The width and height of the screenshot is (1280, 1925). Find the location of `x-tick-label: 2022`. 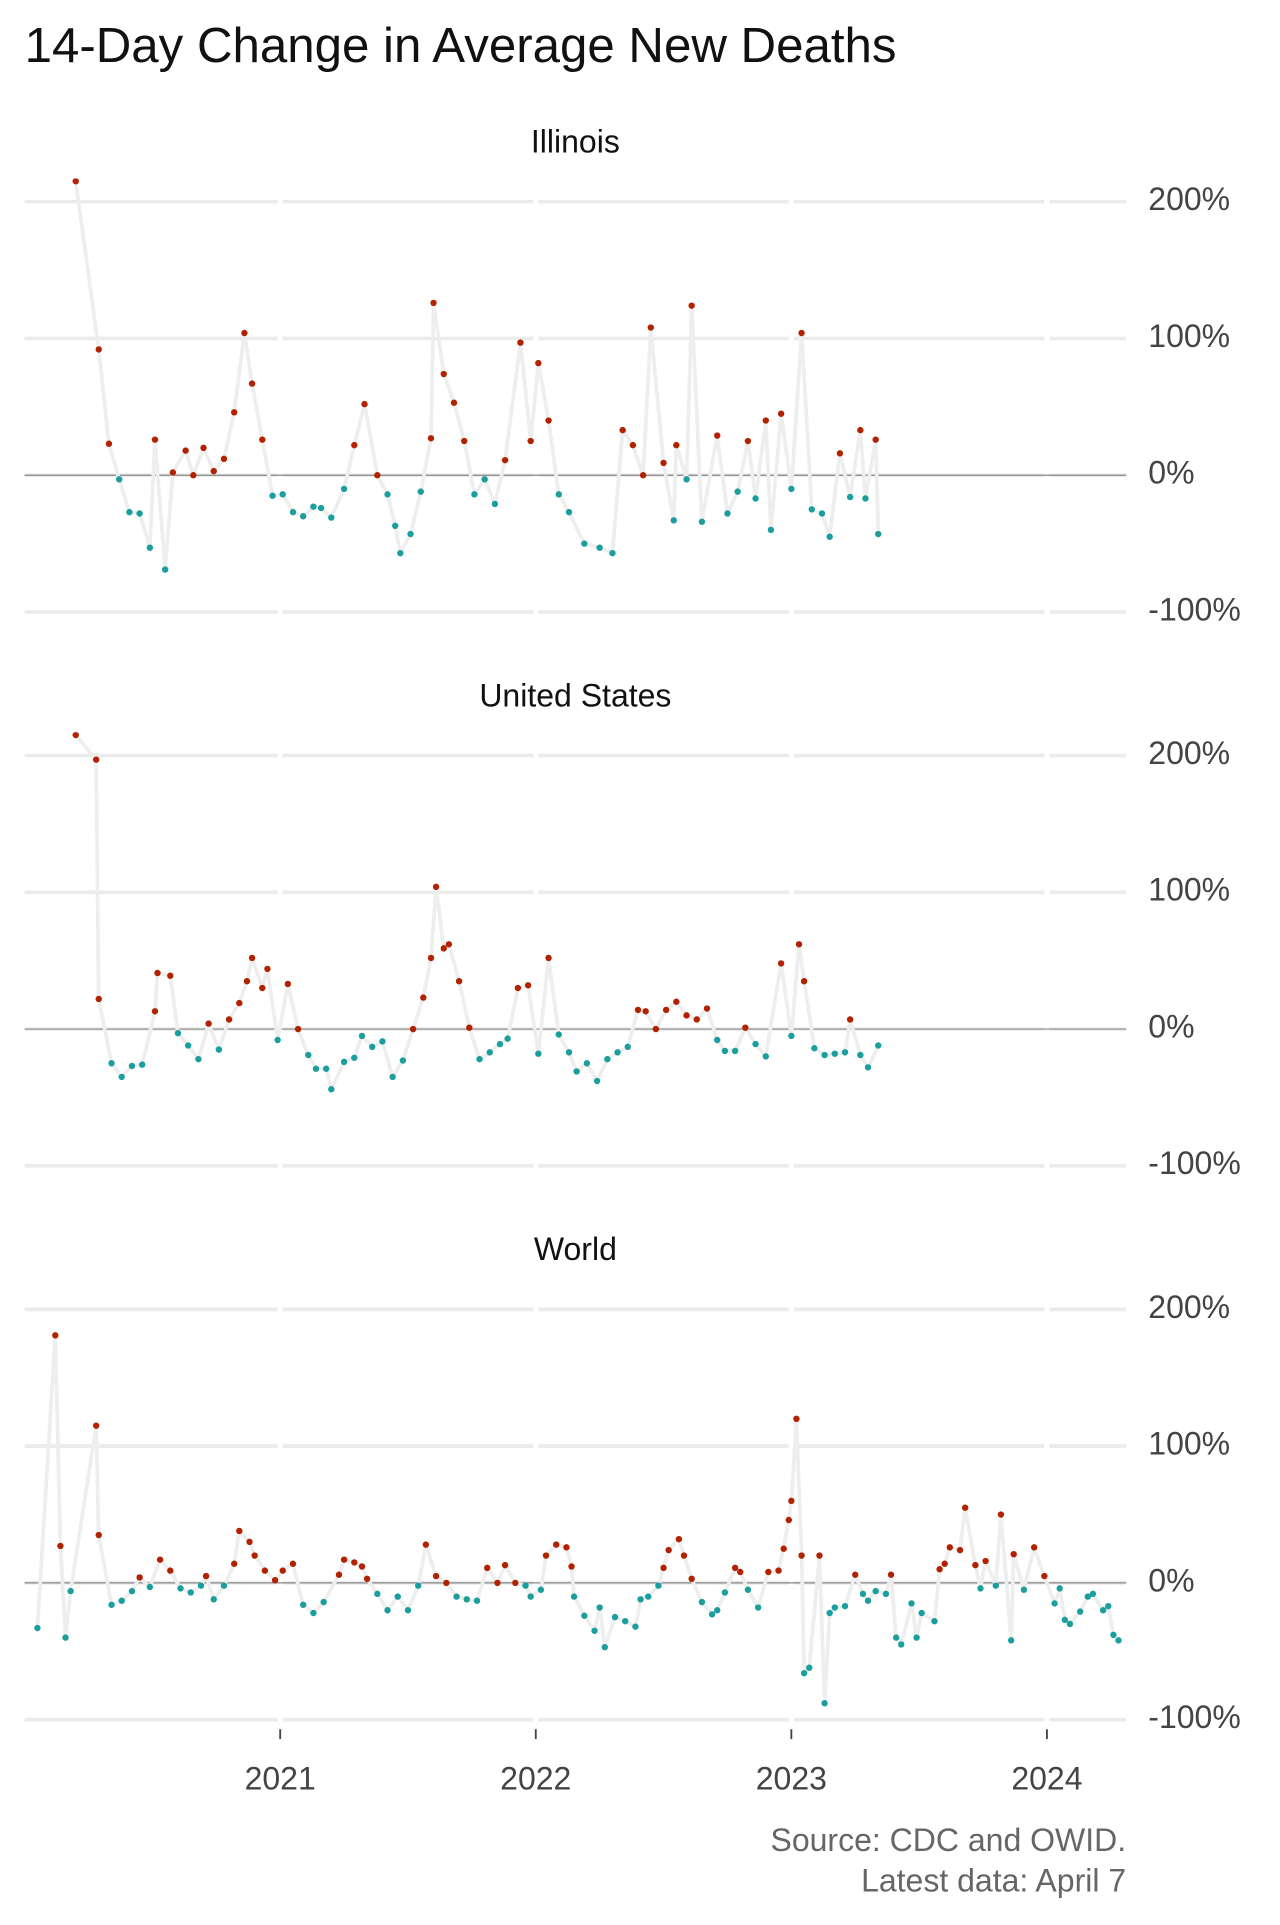

x-tick-label: 2022 is located at coordinates (535, 1778).